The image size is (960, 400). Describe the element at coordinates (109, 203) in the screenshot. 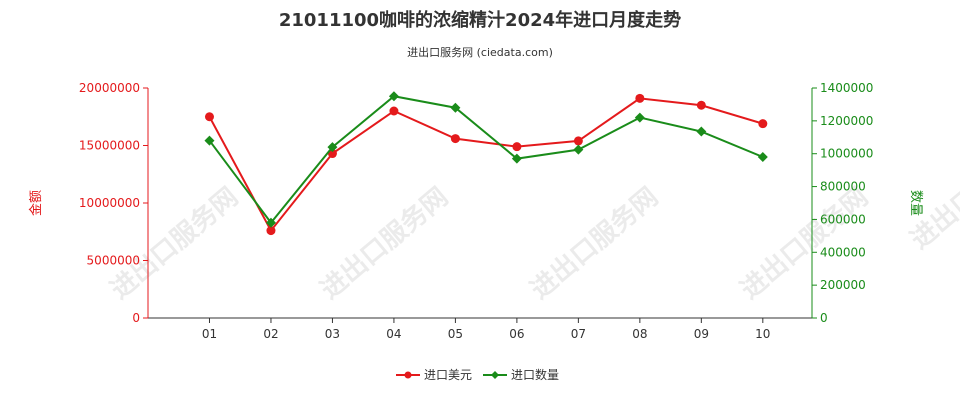

I see `left-tick-label: 10000000` at that location.